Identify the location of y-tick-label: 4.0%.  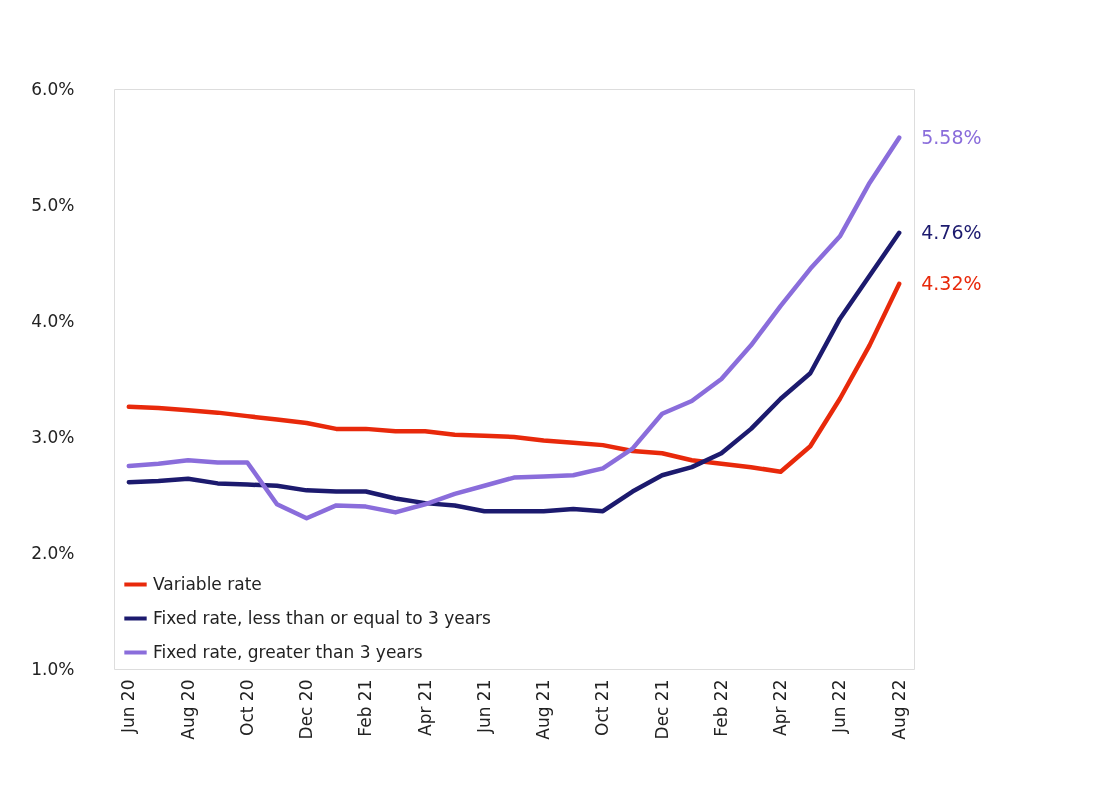
(53, 320).